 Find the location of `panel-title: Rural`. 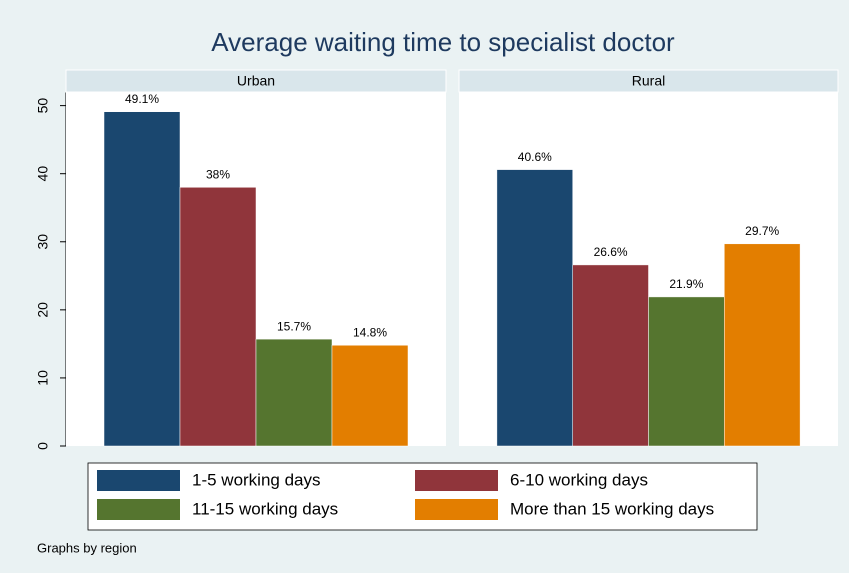

panel-title: Rural is located at coordinates (648, 81).